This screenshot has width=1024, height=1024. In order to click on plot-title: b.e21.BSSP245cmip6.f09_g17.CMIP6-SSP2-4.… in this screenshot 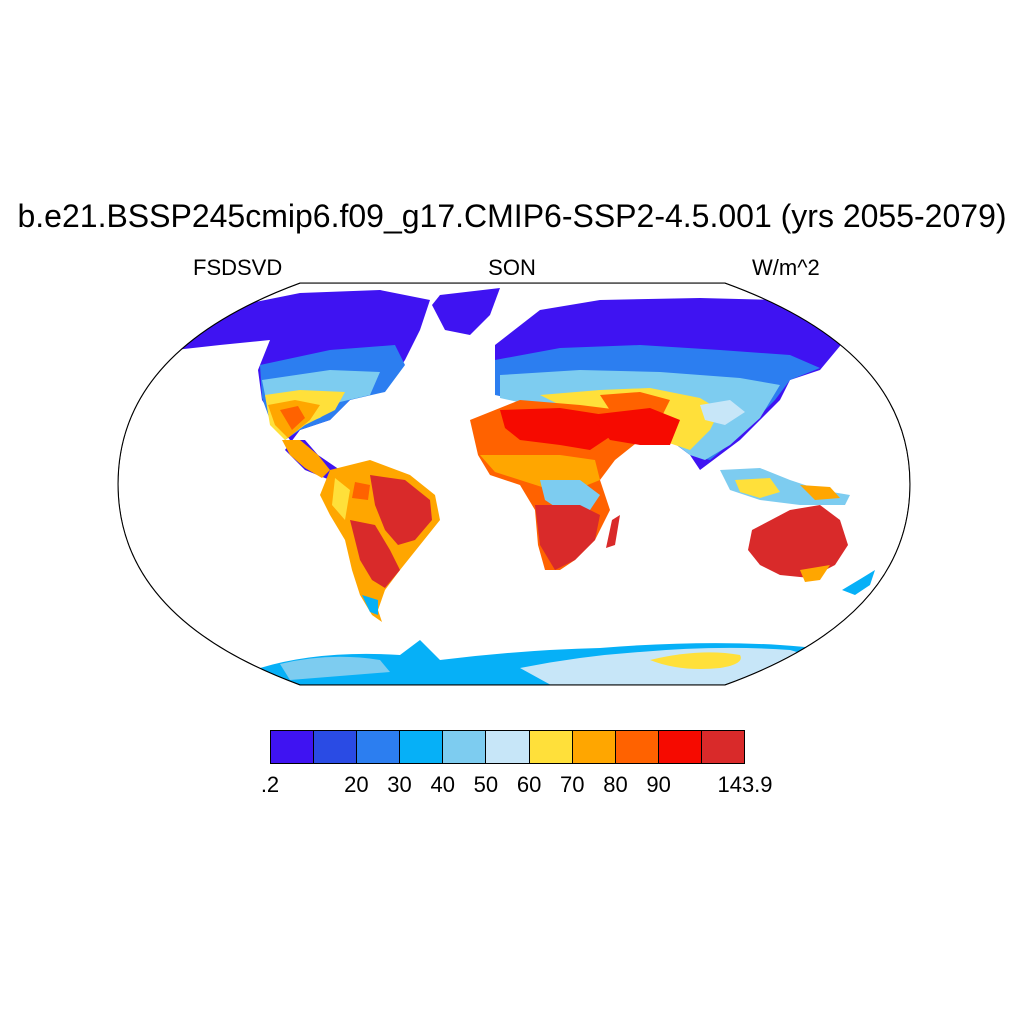, I will do `click(512, 216)`.